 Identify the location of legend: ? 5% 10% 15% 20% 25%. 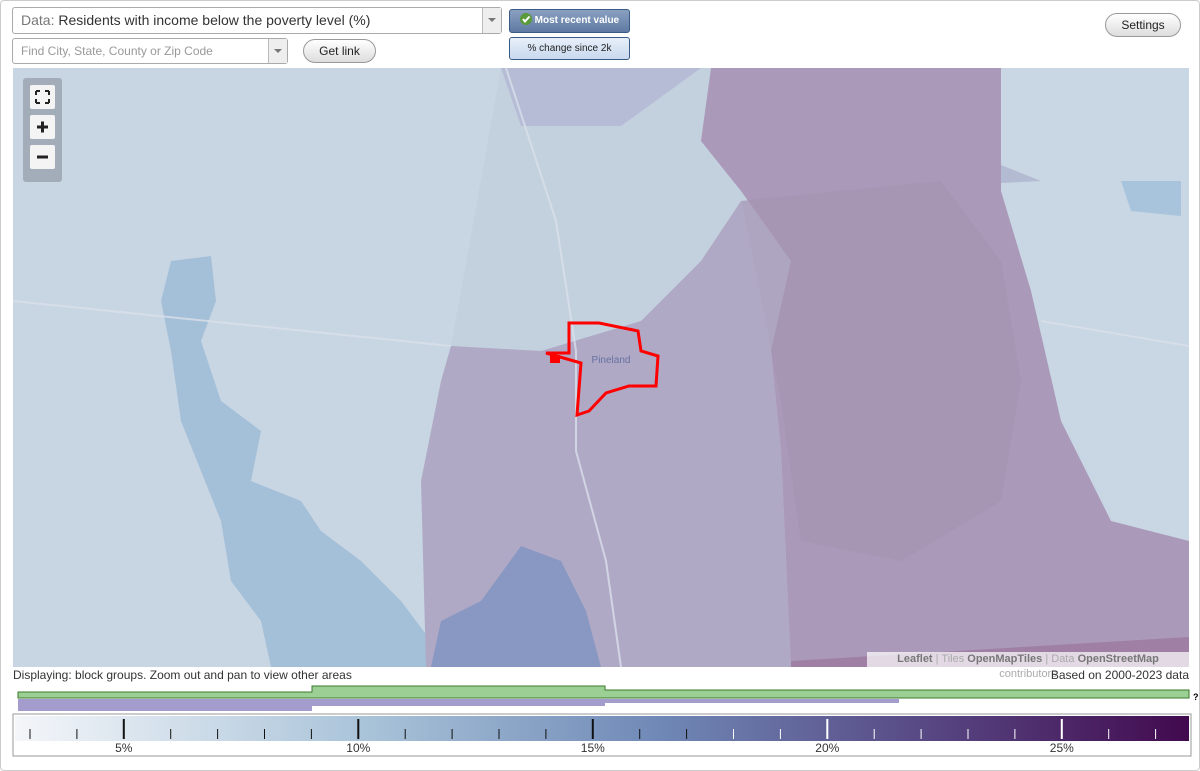
(605, 721).